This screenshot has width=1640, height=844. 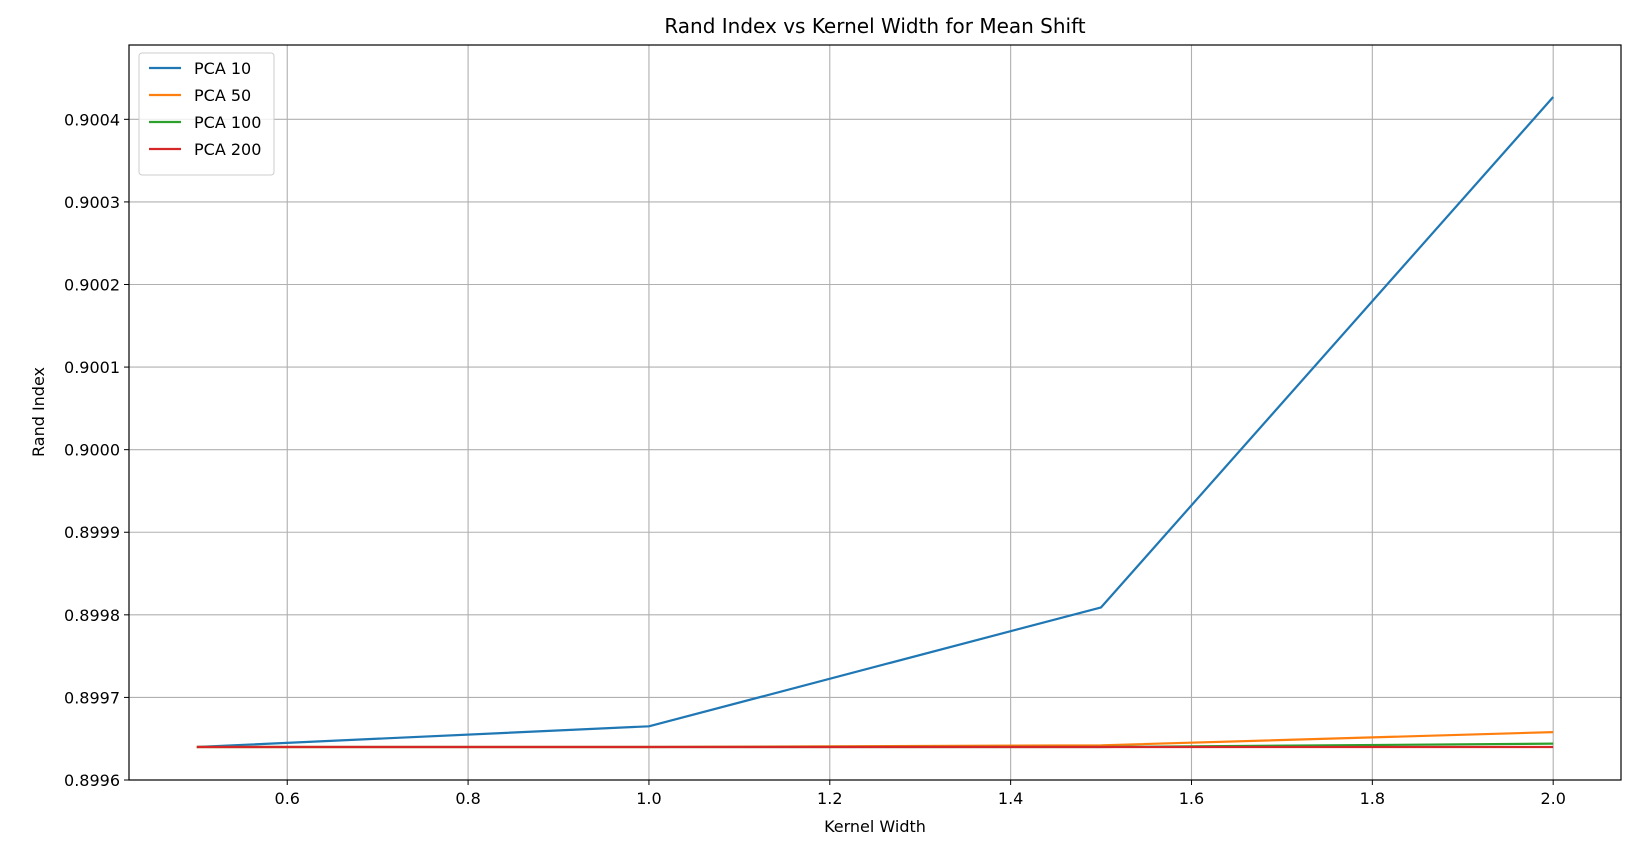 What do you see at coordinates (287, 798) in the screenshot?
I see `x-tick-label: 0.6` at bounding box center [287, 798].